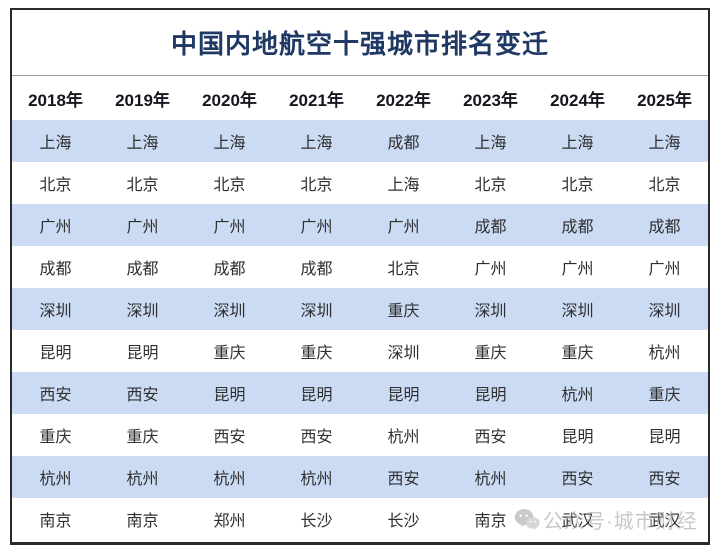 This screenshot has width=720, height=553. I want to click on table-row: 南京 南京 郑州 长沙 长沙 南京 武汉 武汉, so click(360, 519).